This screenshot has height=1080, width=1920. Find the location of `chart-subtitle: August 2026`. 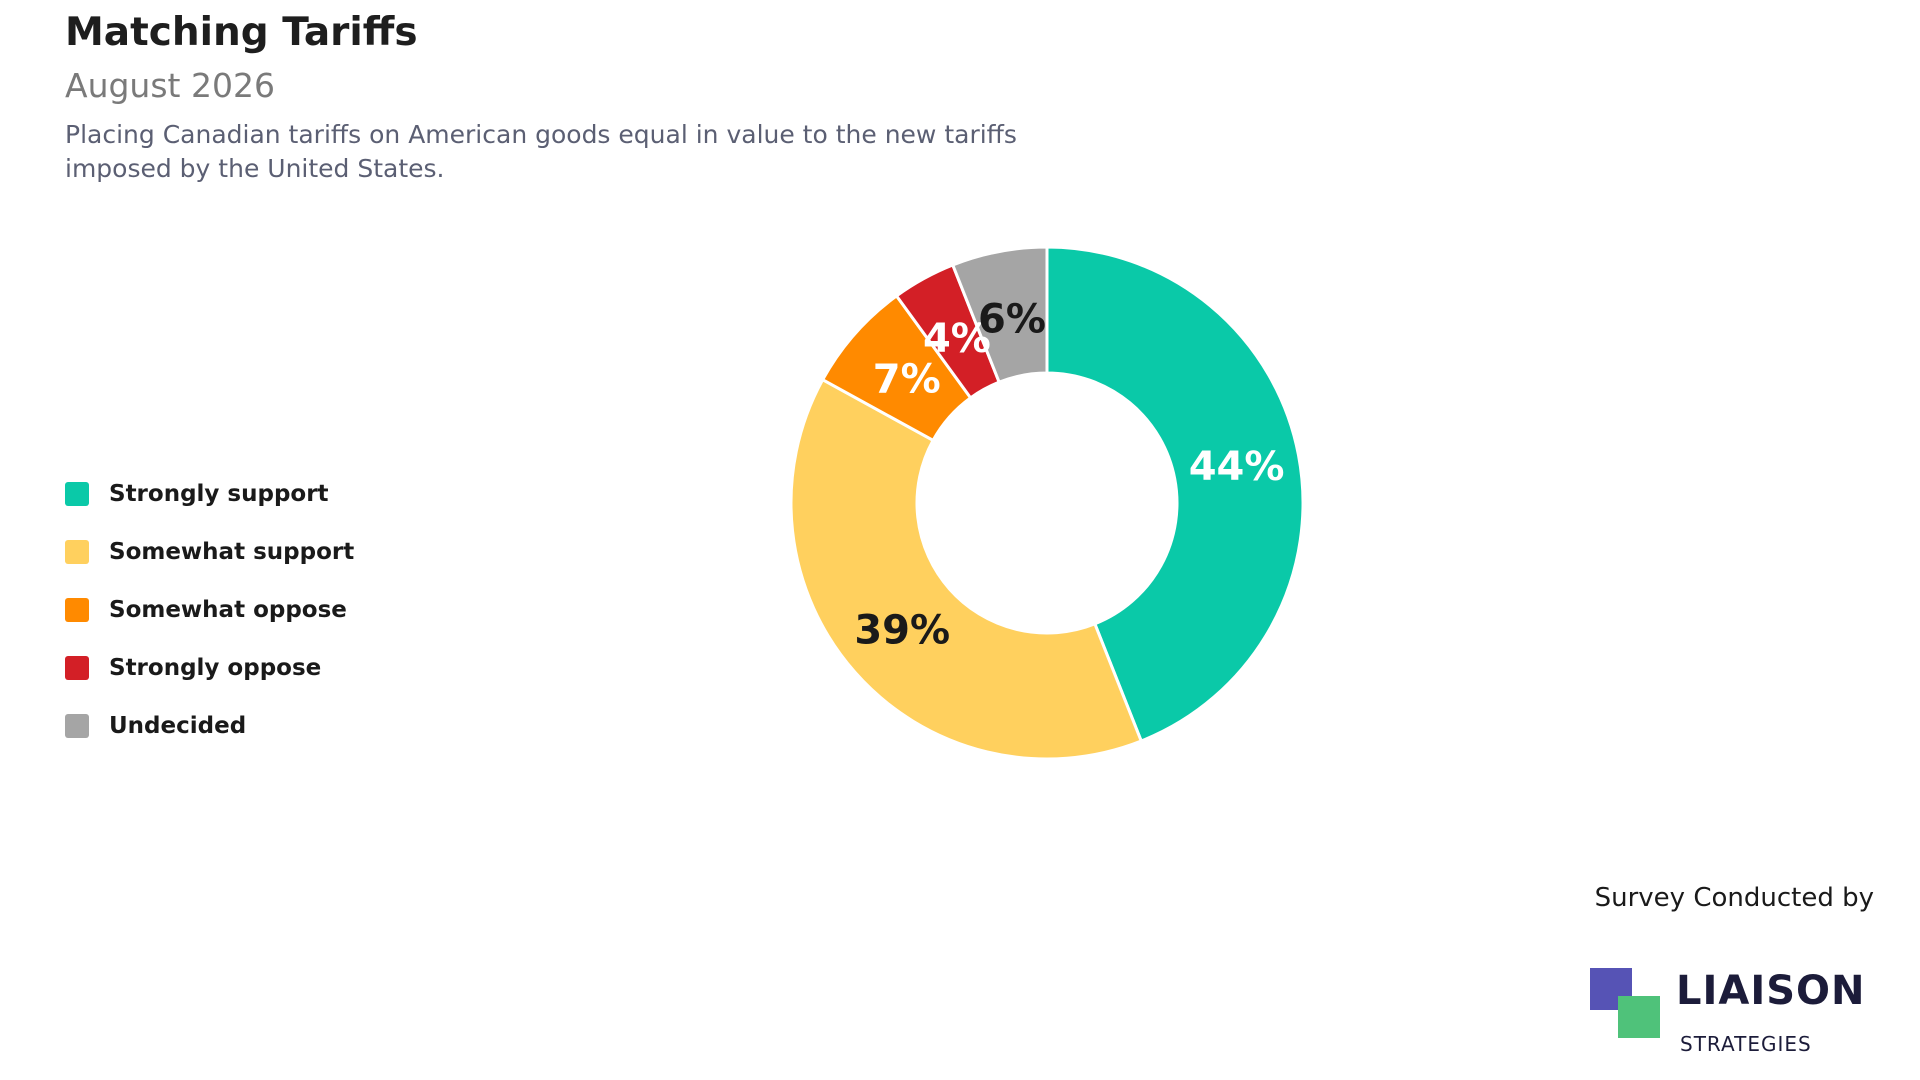

chart-subtitle: August 2026 is located at coordinates (170, 85).